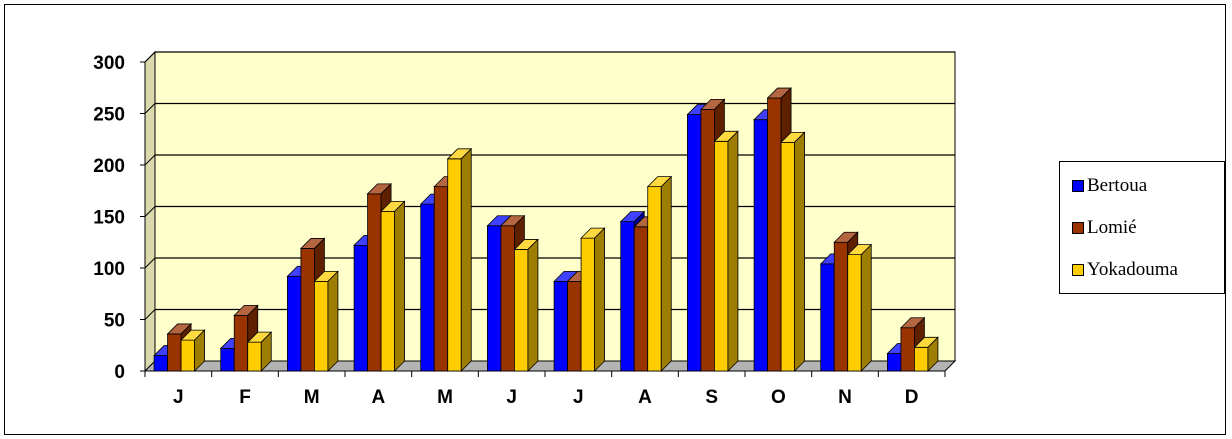  I want to click on y-tick-label: 200, so click(109, 166).